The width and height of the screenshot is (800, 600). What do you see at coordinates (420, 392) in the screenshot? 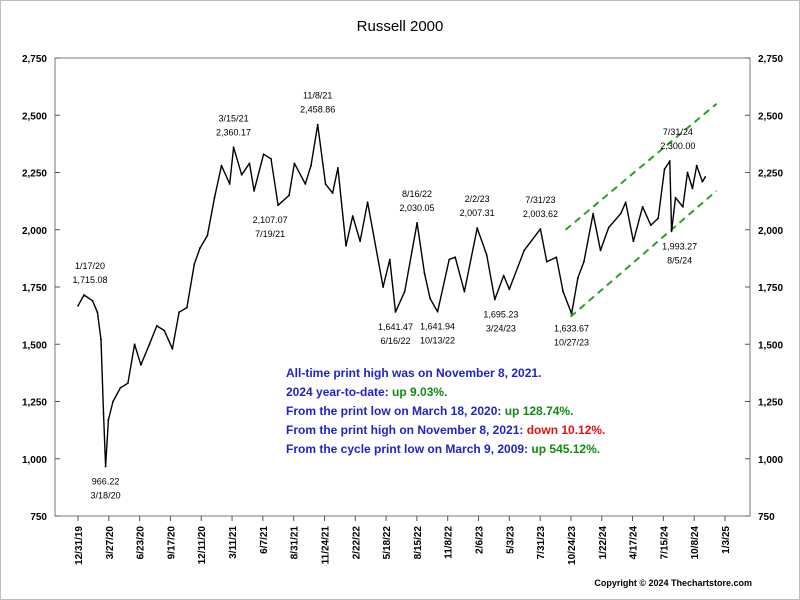
I see `note-ytd-value: up 9.03%.` at bounding box center [420, 392].